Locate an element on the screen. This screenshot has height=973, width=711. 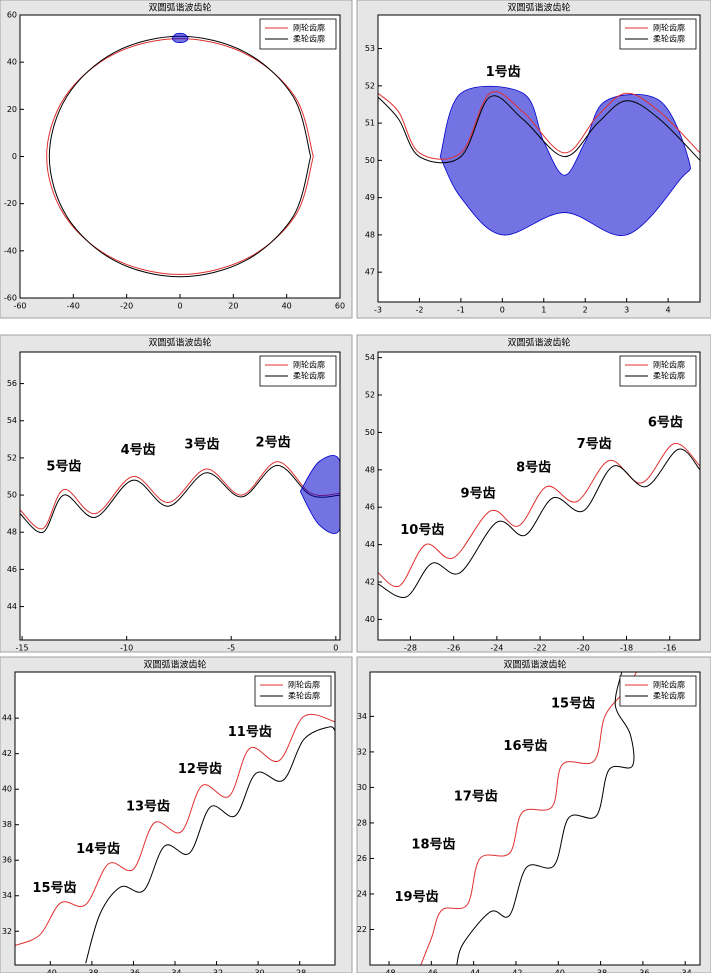
x-tick-label: 4 is located at coordinates (668, 310).